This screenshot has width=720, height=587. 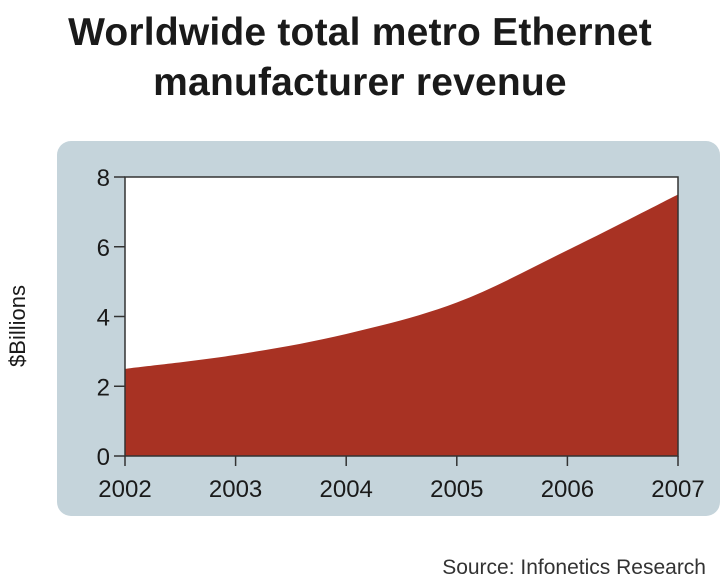 What do you see at coordinates (124, 489) in the screenshot?
I see `x-tick-label-2002: 2002` at bounding box center [124, 489].